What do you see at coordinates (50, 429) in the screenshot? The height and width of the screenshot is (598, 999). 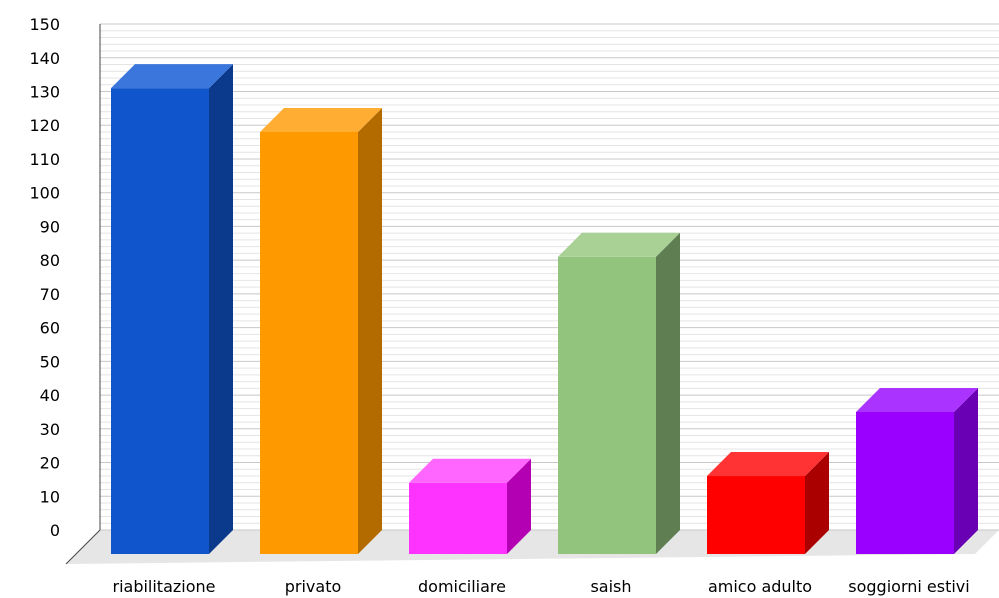 I see `y-tick-label: 30` at bounding box center [50, 429].